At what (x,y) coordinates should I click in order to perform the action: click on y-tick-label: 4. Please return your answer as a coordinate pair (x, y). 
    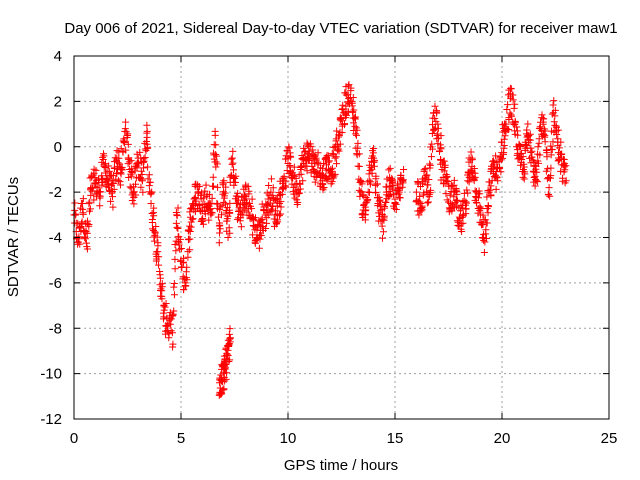
    Looking at the image, I should click on (58, 56).